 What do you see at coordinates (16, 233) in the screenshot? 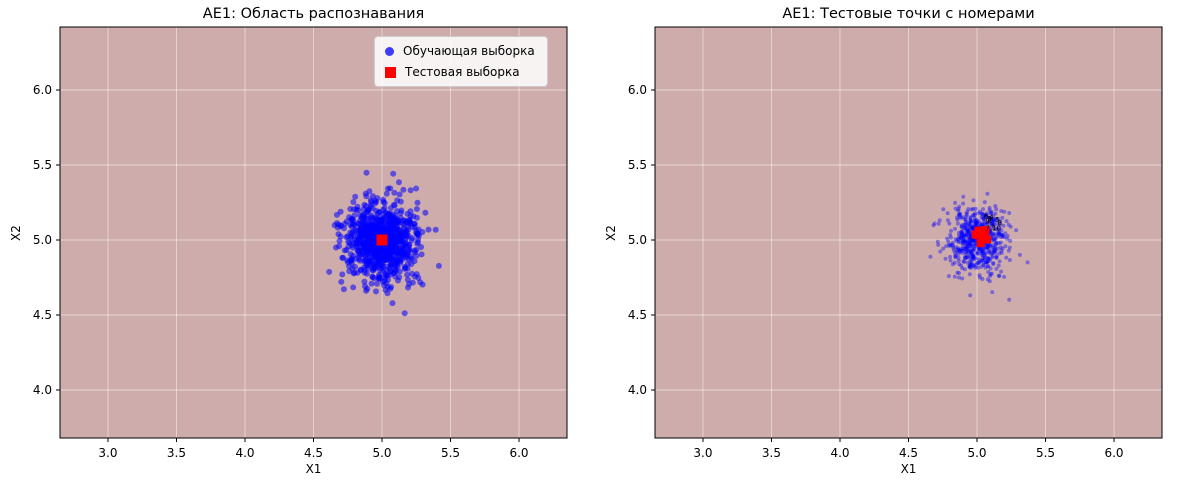
I see `left-y-axis-label: X2` at bounding box center [16, 233].